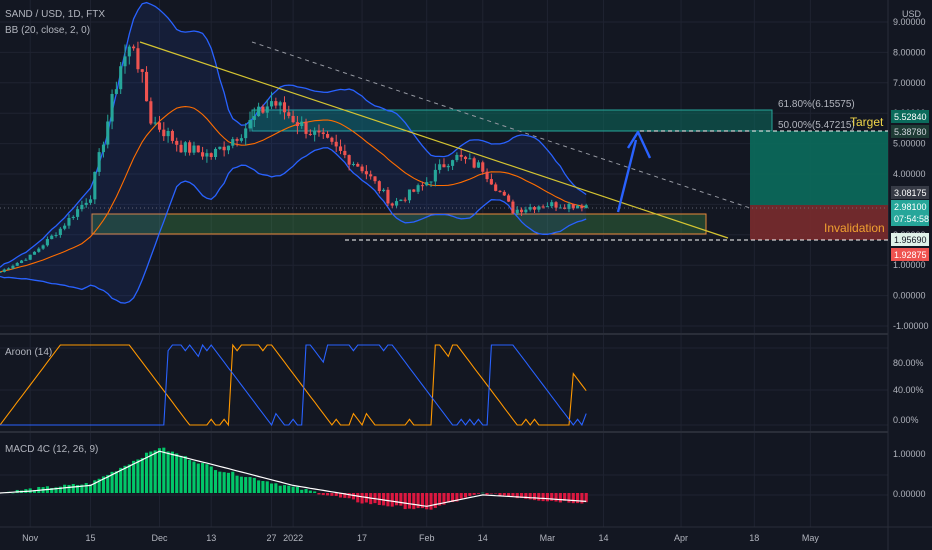 The width and height of the screenshot is (932, 550). Describe the element at coordinates (512, 120) in the screenshot. I see `target-fib-zone` at that location.